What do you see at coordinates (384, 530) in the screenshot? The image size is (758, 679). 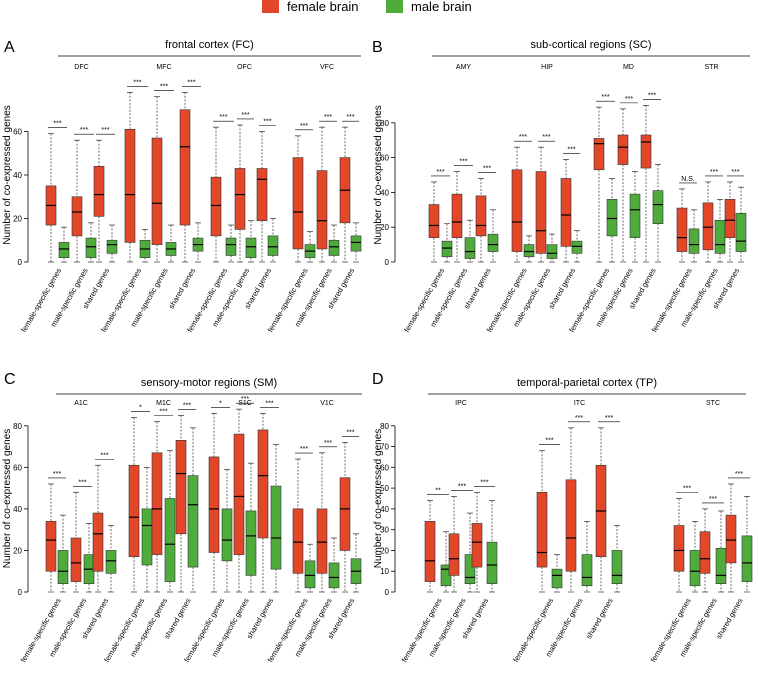 I see `y-tick-label: 30` at bounding box center [384, 530].